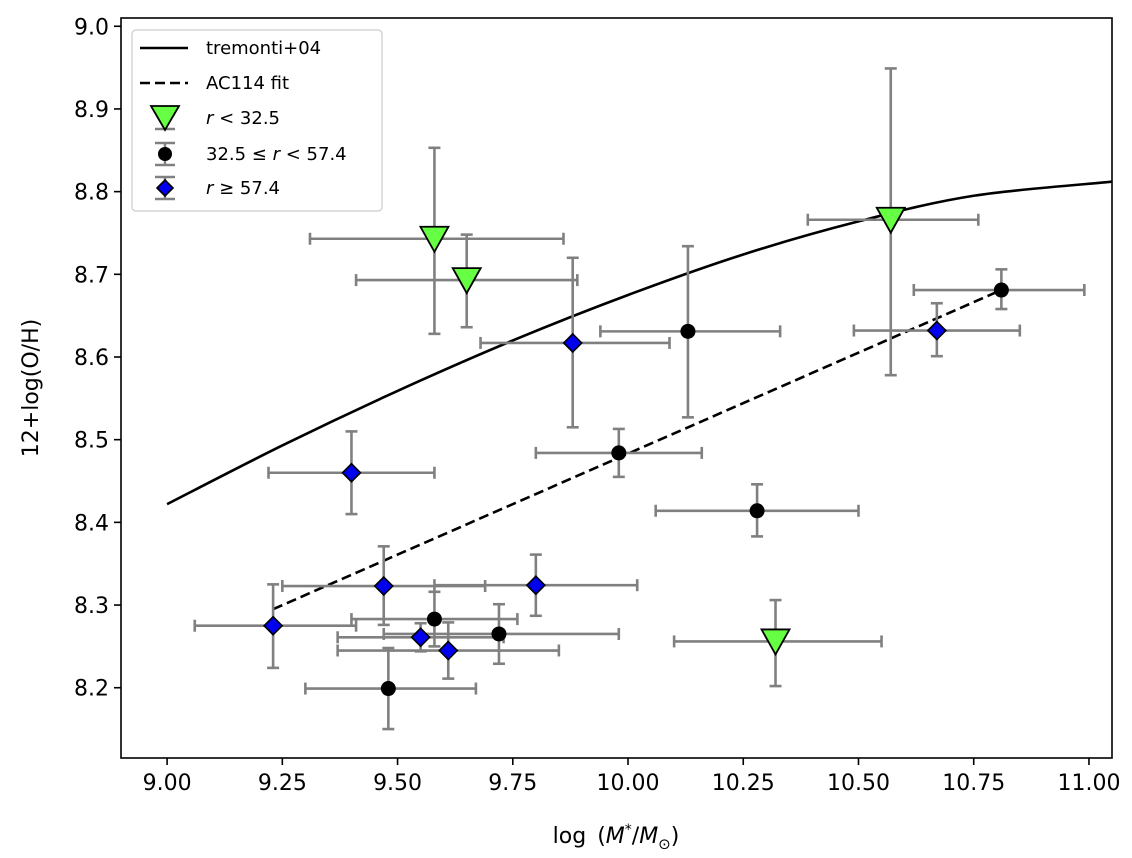  What do you see at coordinates (601, 836) in the screenshot?
I see `x-axis-label-open: (` at bounding box center [601, 836].